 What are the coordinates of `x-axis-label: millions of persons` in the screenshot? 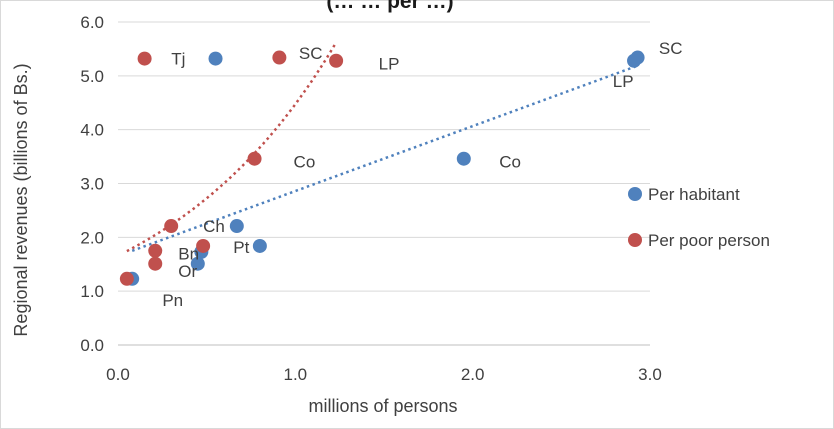 It's located at (382, 406).